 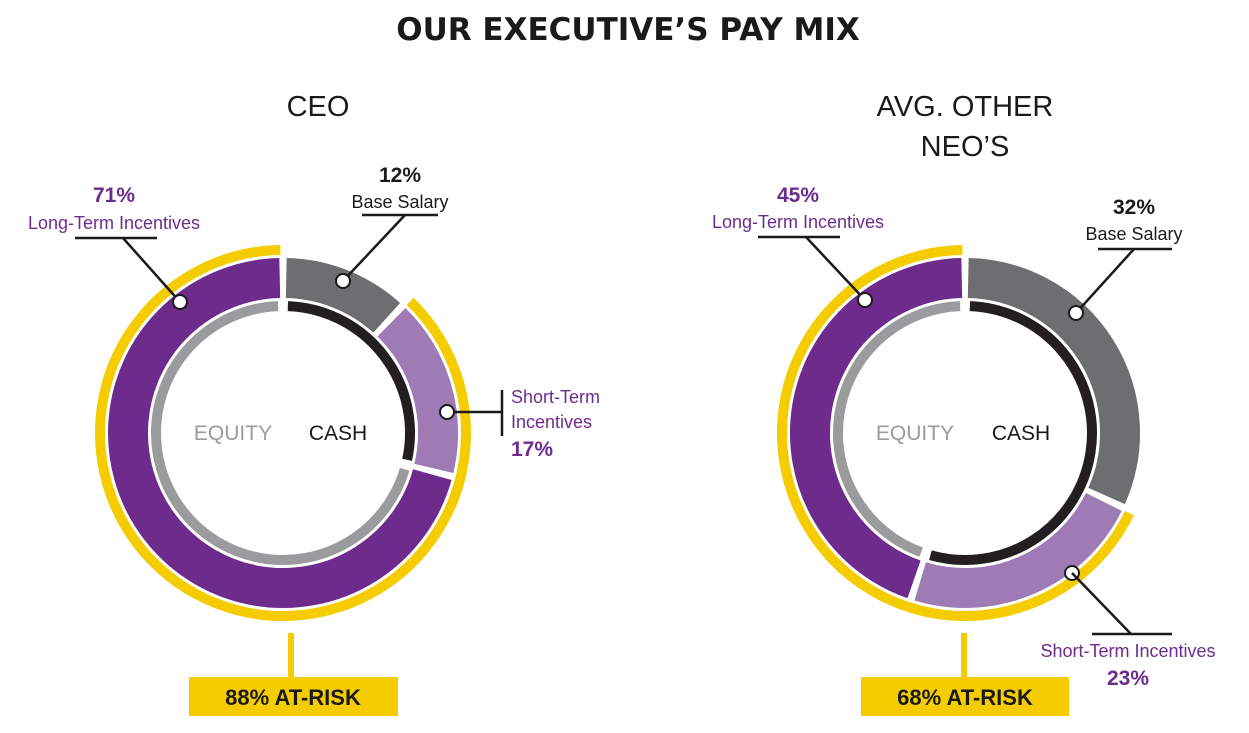 I want to click on neo-base-leader, so click(x=1105, y=281).